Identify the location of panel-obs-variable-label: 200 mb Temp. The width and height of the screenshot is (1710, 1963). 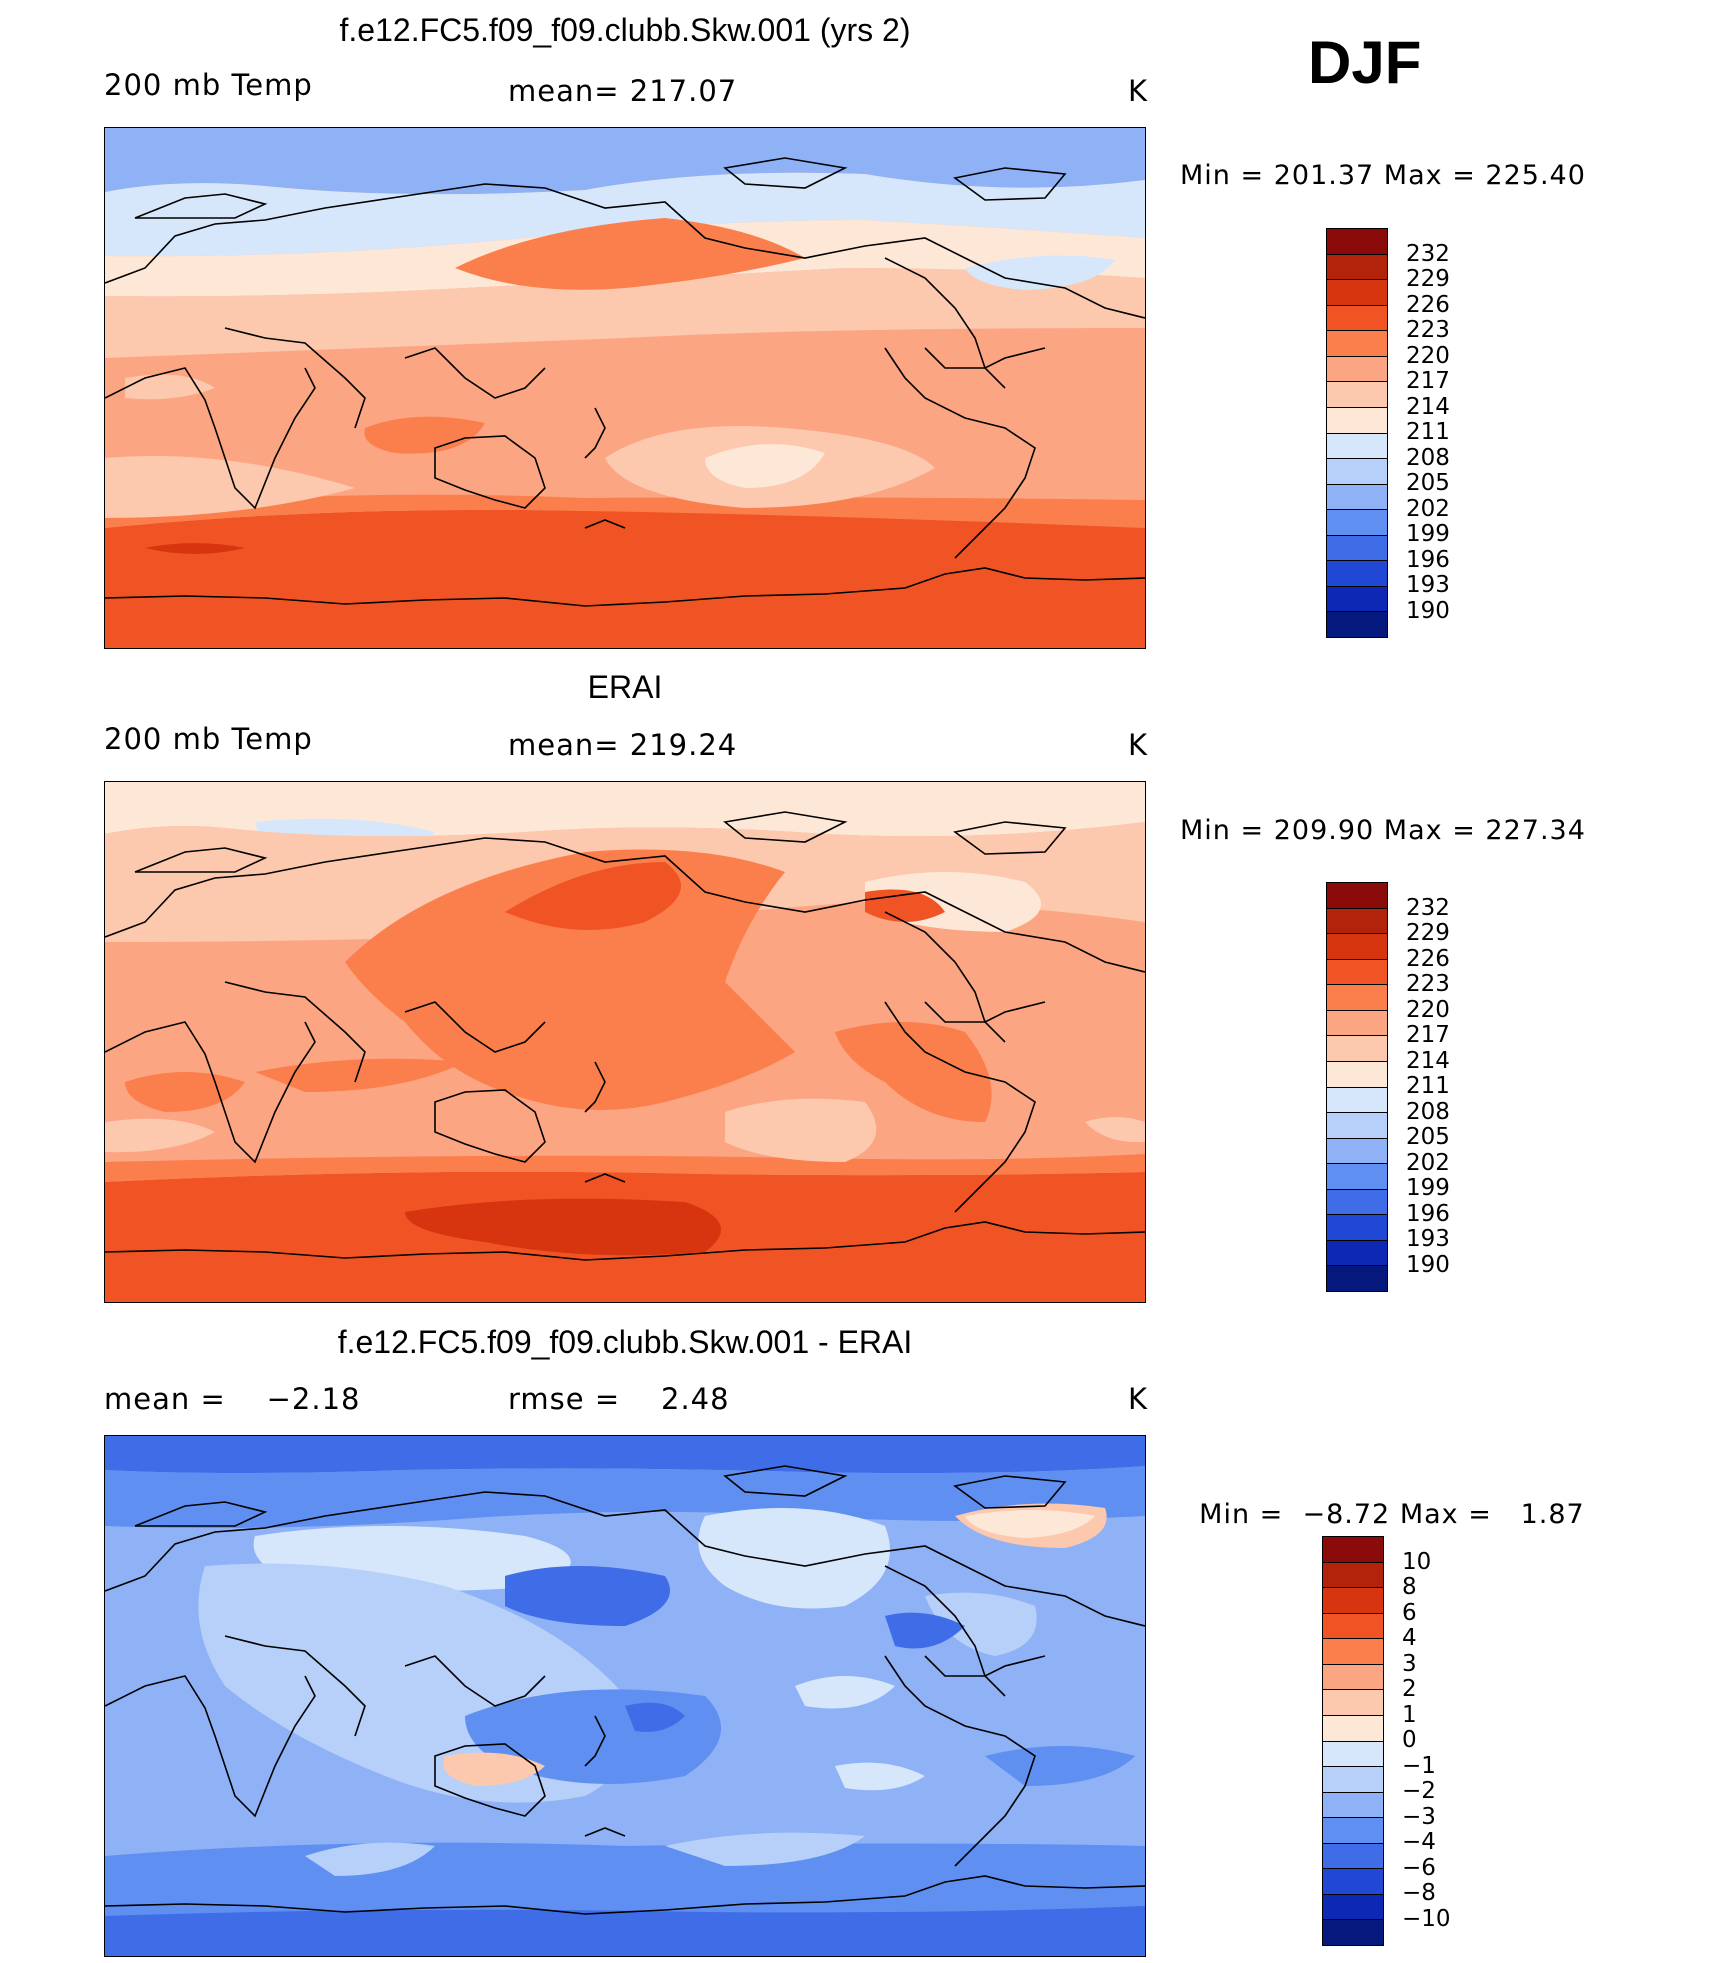
(208, 739).